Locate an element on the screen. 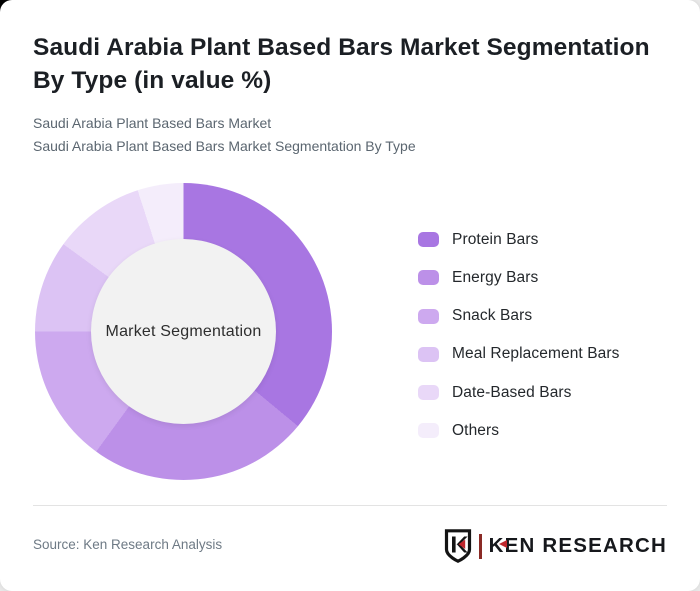 The height and width of the screenshot is (591, 700). legend-item: Others is located at coordinates (519, 430).